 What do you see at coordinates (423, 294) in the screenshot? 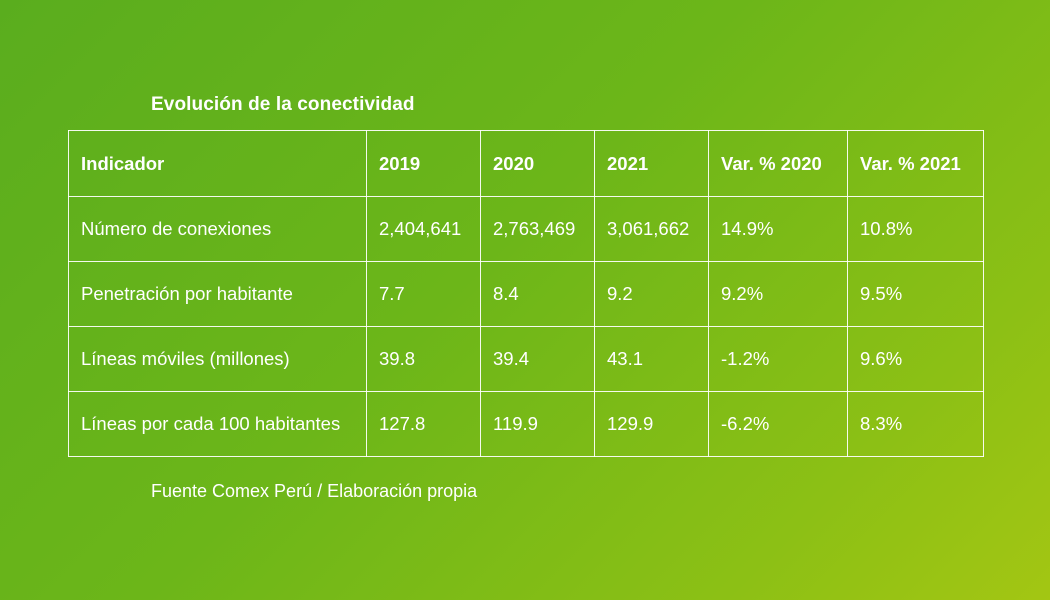
I see `value-cell: 7.7` at bounding box center [423, 294].